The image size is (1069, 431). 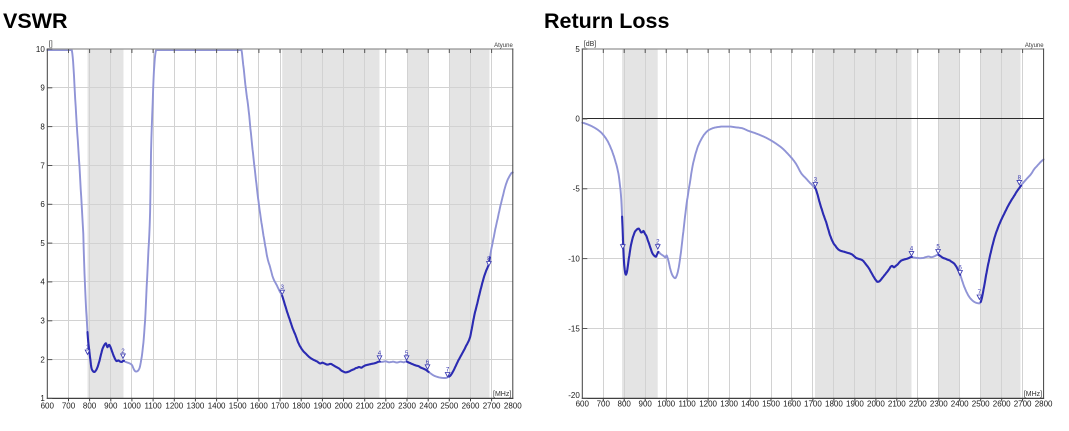 What do you see at coordinates (42, 88) in the screenshot?
I see `svg-text: 9` at bounding box center [42, 88].